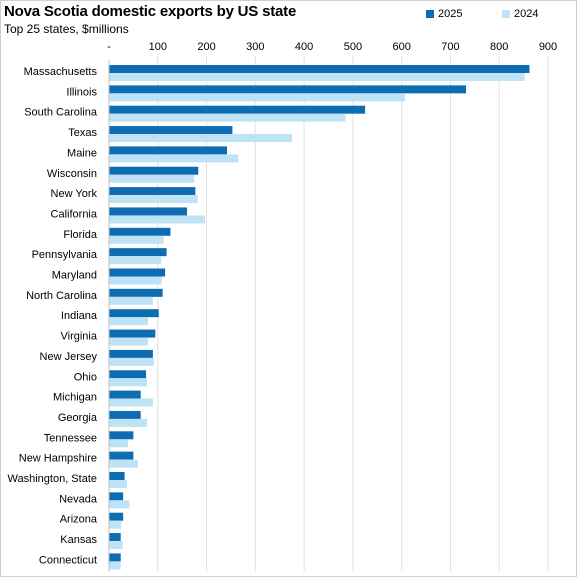  I want to click on x-tick-label: 700, so click(450, 47).